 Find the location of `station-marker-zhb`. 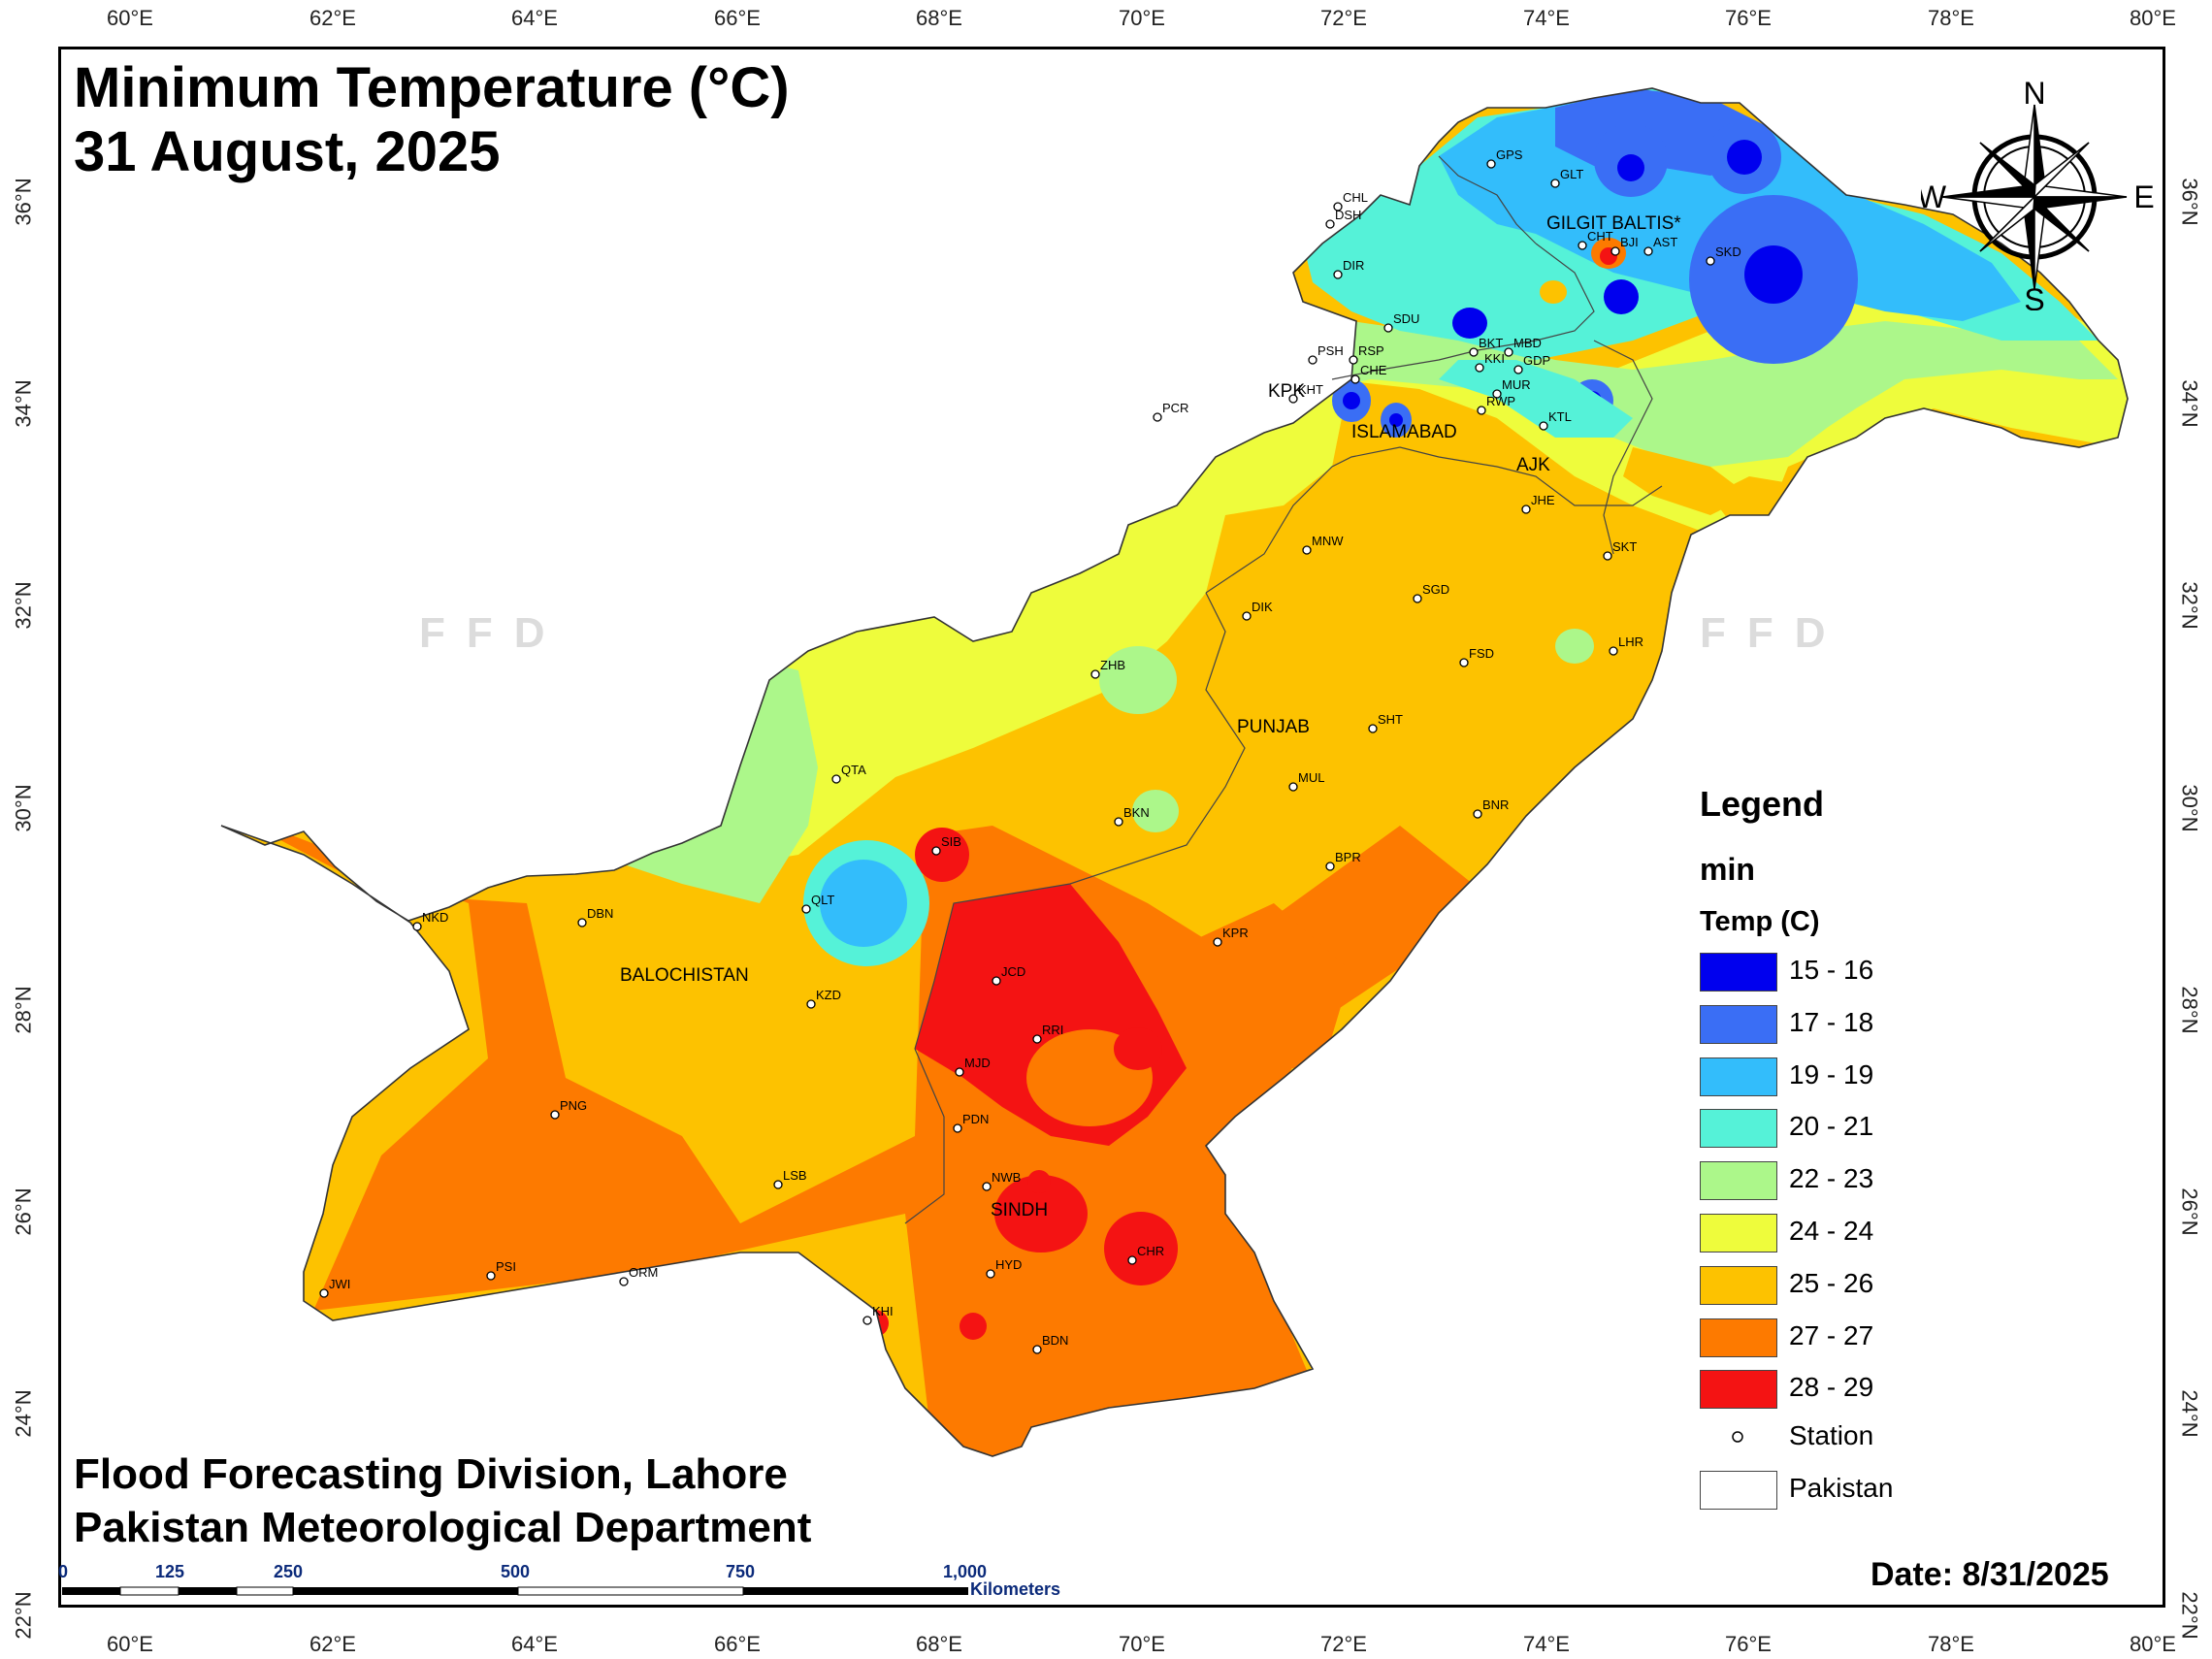

station-marker-zhb is located at coordinates (1095, 674).